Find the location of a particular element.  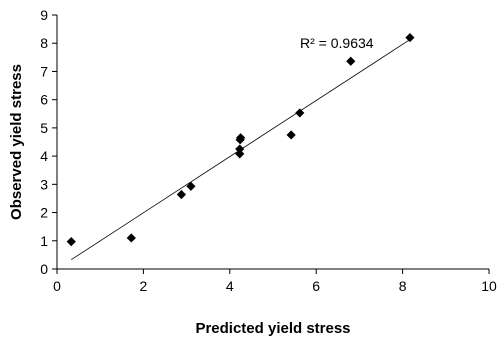

y-tick-label: 5 is located at coordinates (44, 128).